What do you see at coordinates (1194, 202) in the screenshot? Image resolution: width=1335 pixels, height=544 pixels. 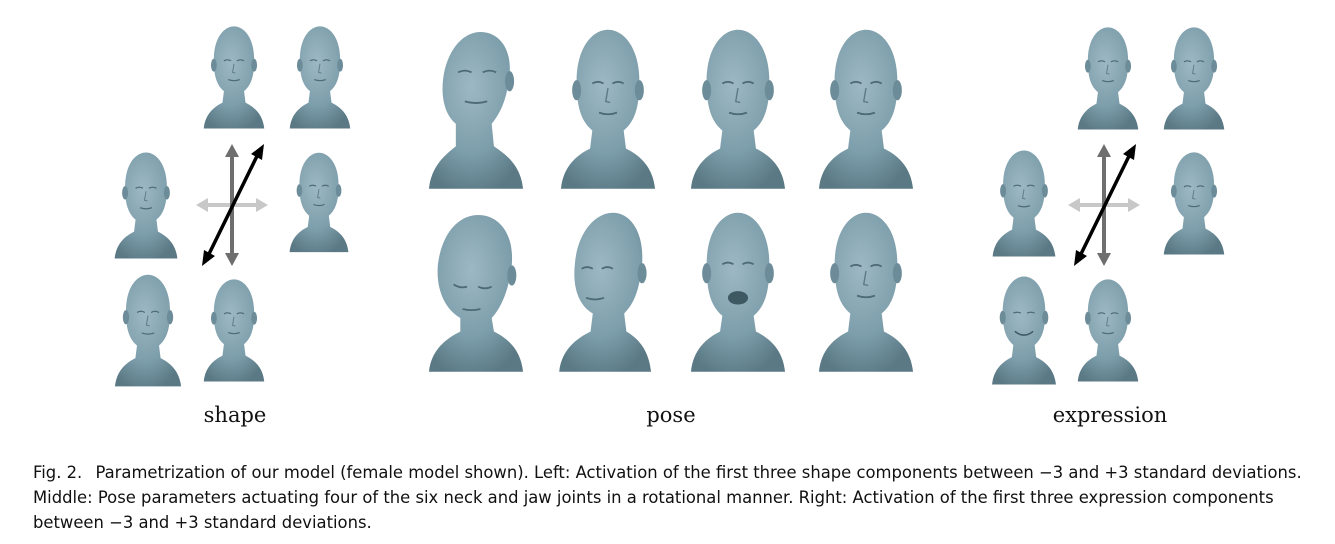 I see `expression-head-middle-right` at bounding box center [1194, 202].